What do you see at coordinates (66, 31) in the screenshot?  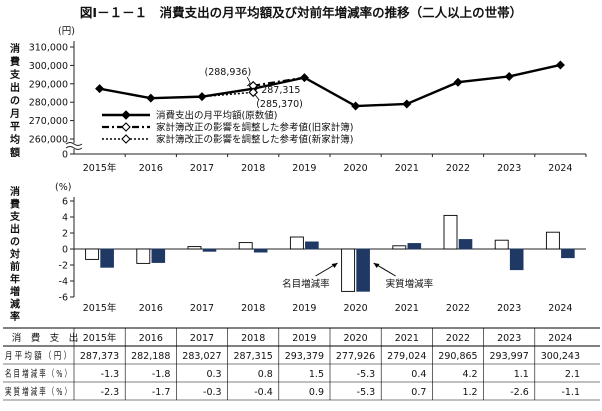 I see `top-unit-label: (円)` at bounding box center [66, 31].